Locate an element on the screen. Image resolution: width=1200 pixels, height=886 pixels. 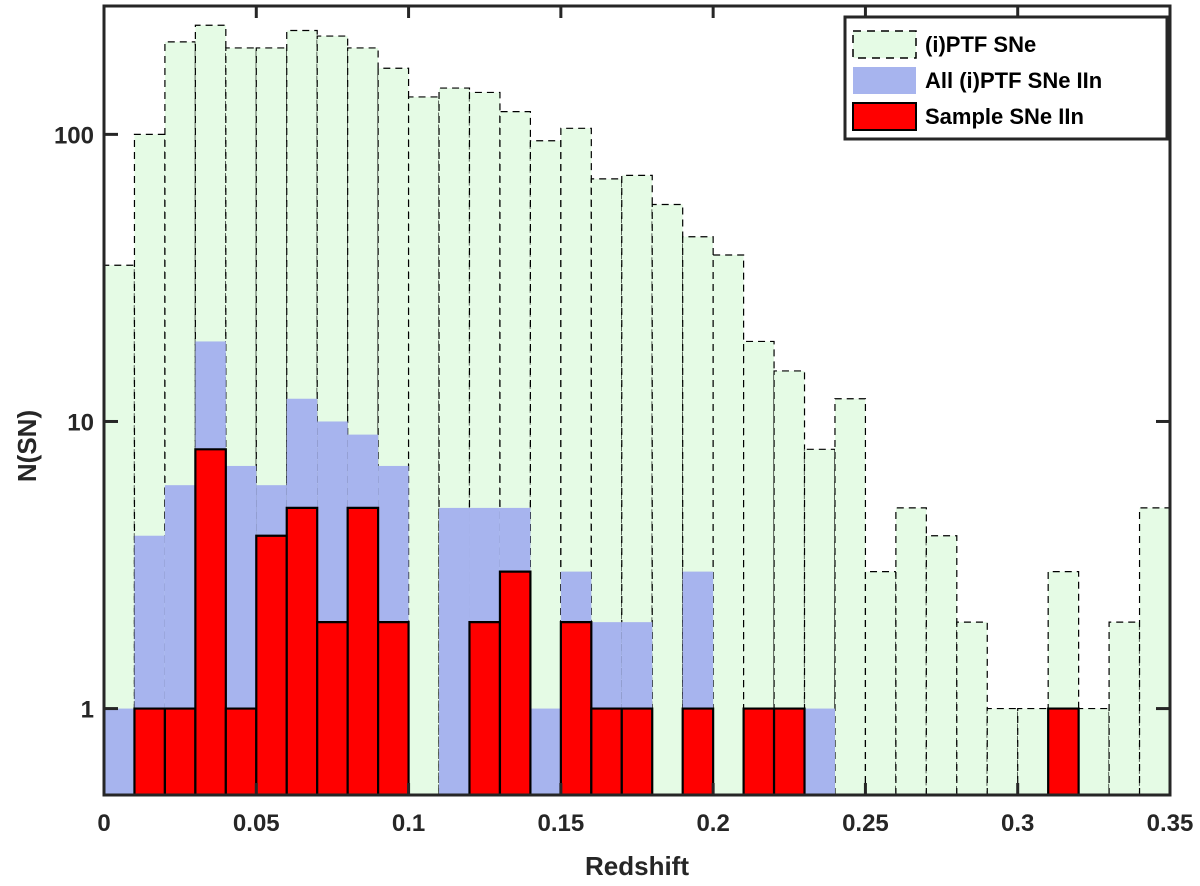
legend-swatch-all-iin is located at coordinates (884, 80).